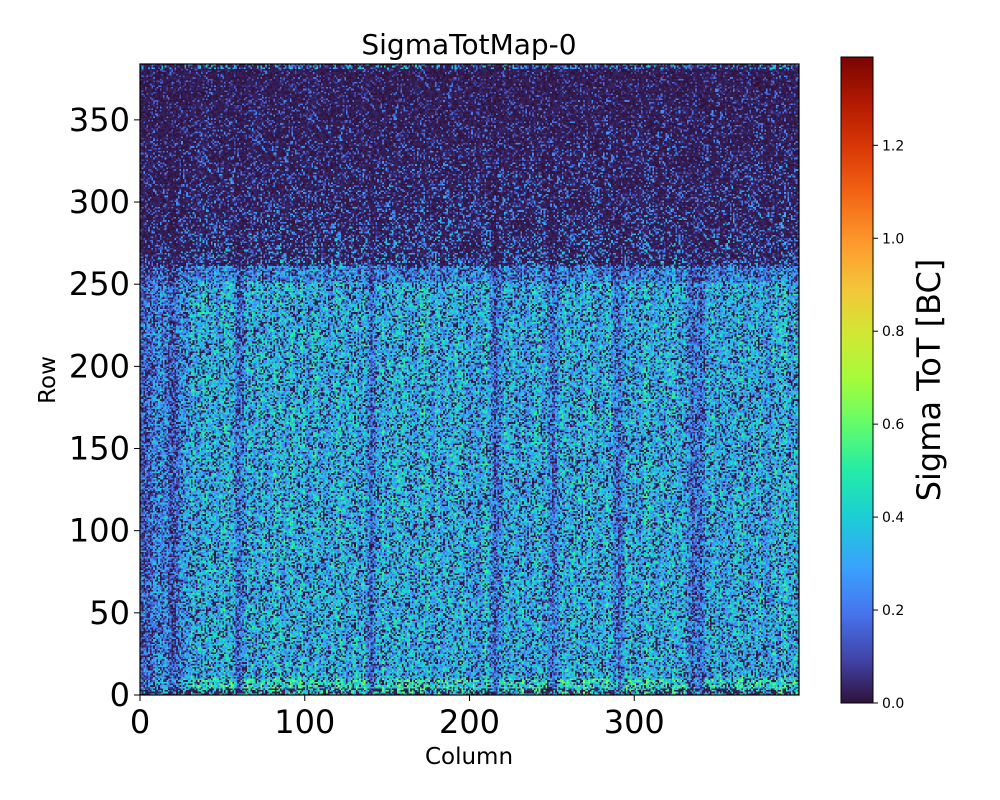 This screenshot has width=1000, height=800. What do you see at coordinates (893, 518) in the screenshot?
I see `colorbar-tick-label: 0.4` at bounding box center [893, 518].